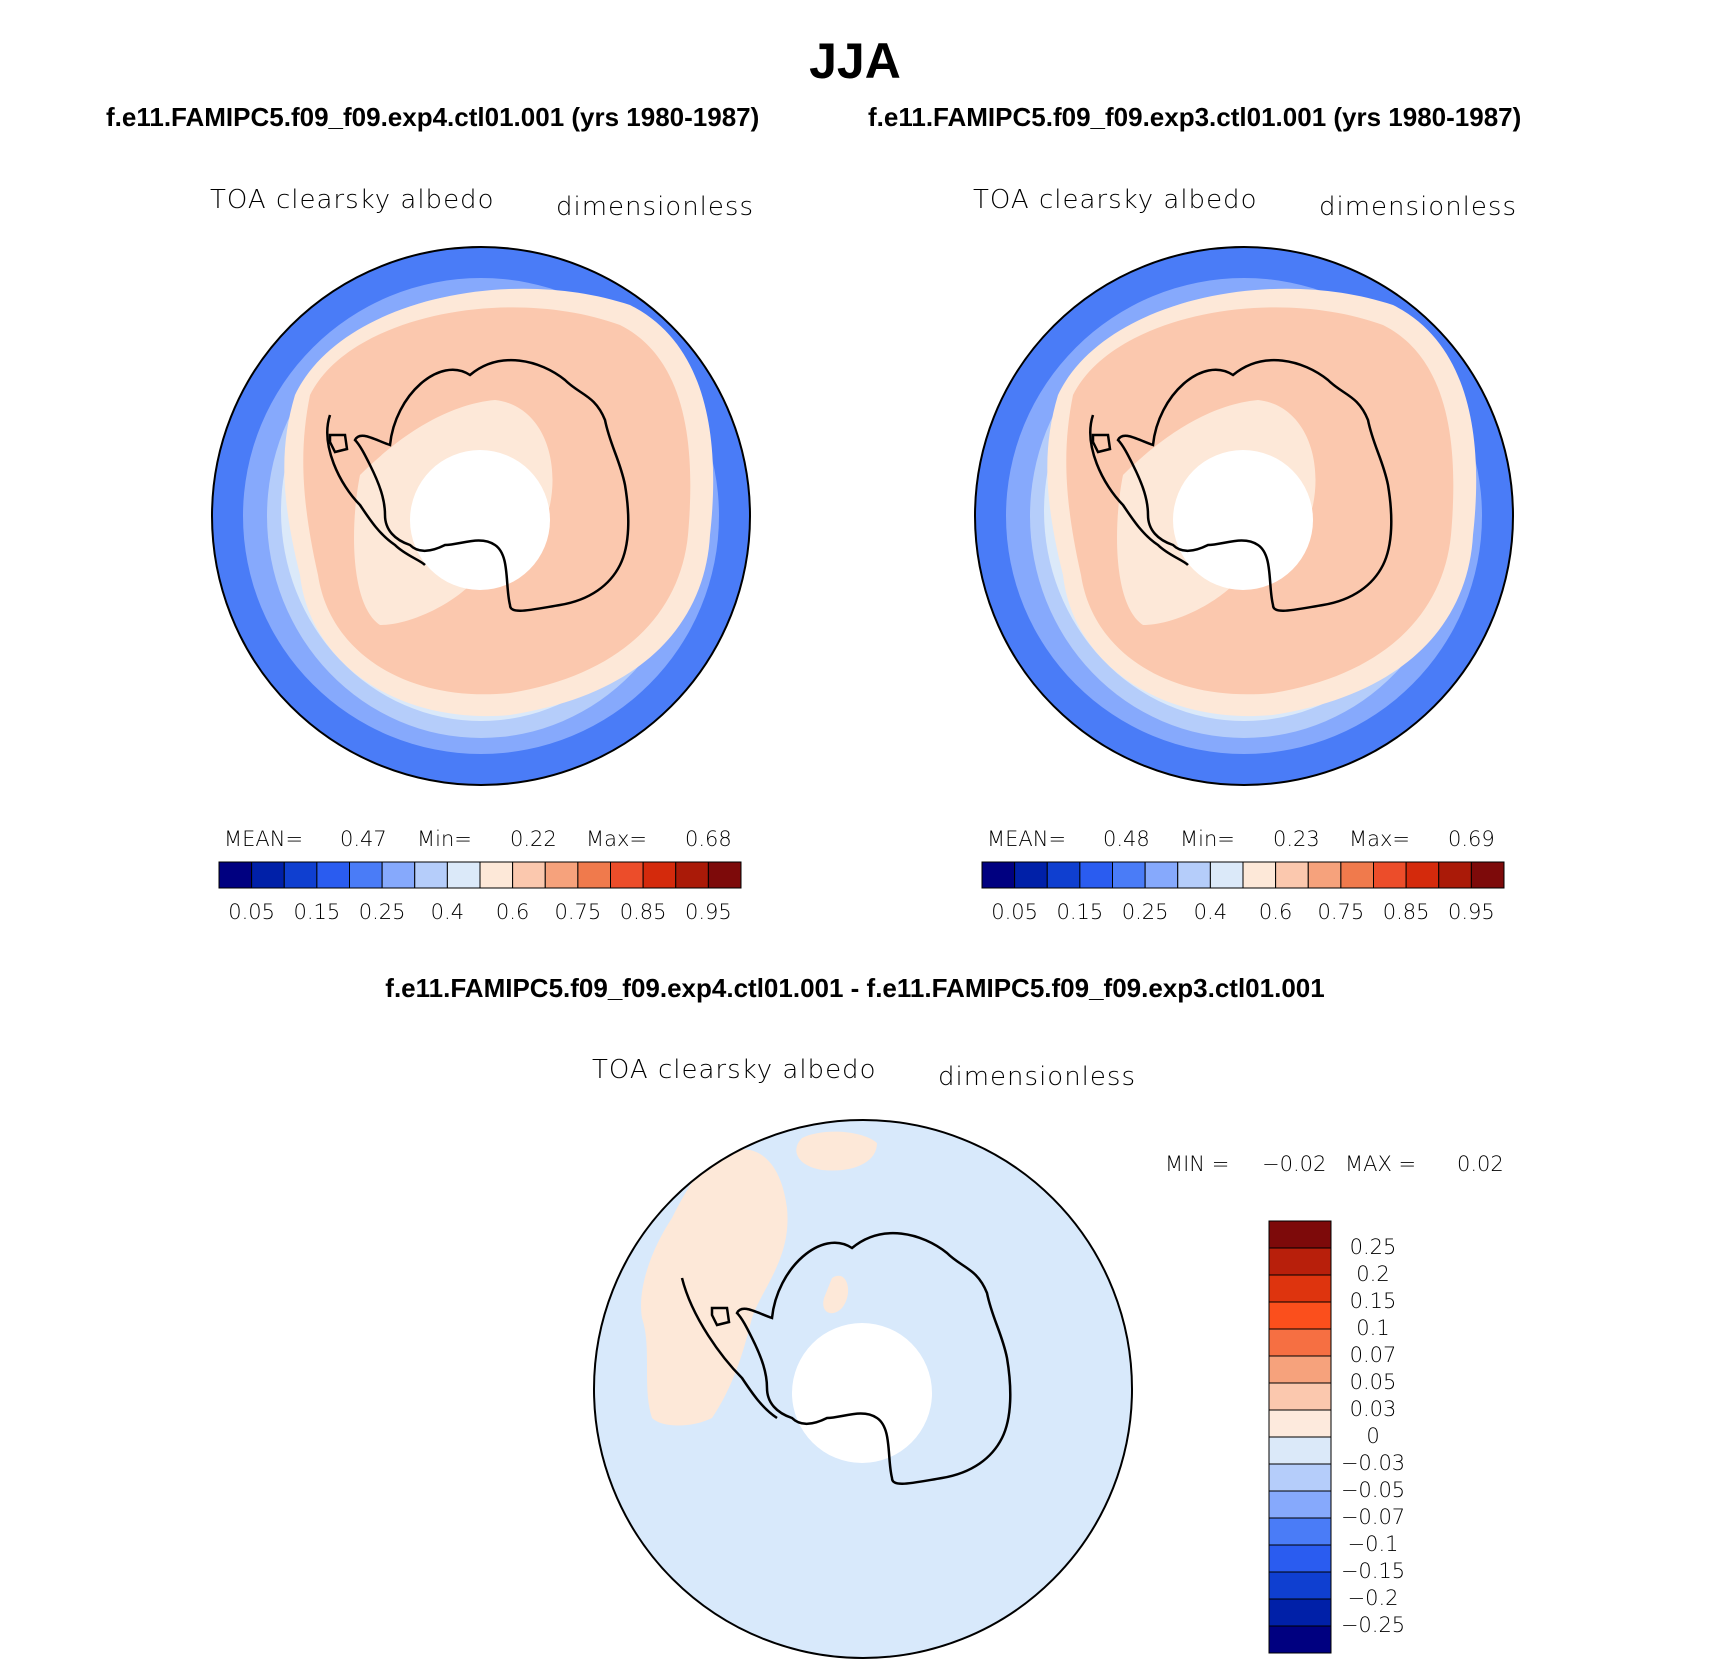 Image resolution: width=1710 pixels, height=1660 pixels. I want to click on albedo-field-right, so click(1244, 516).